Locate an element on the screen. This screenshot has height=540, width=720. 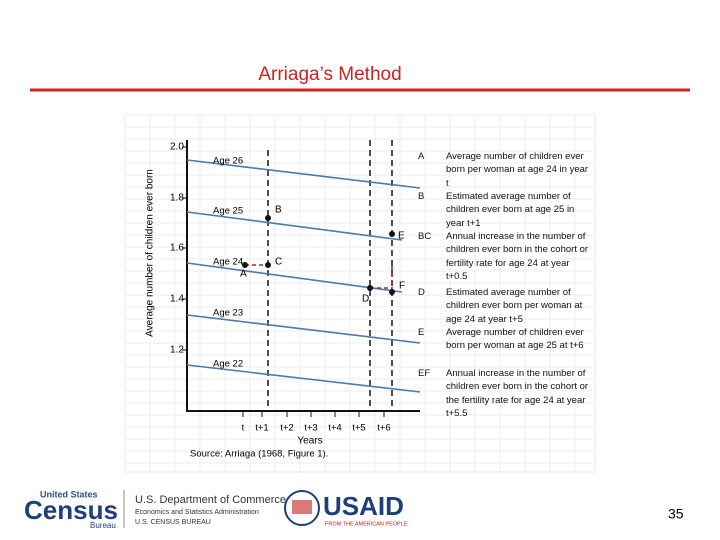
legend-key: A is located at coordinates (421, 156).